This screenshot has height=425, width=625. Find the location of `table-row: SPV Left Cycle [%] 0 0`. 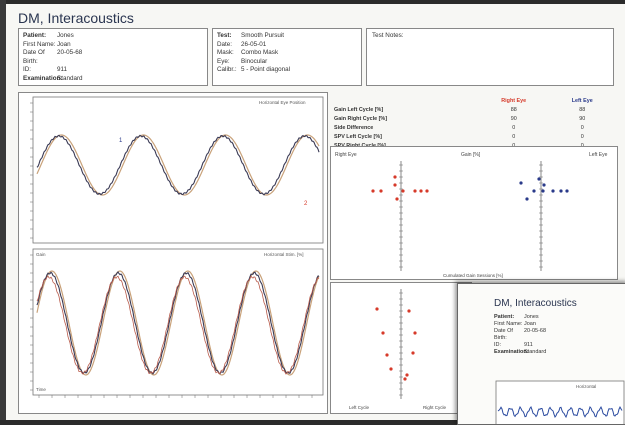

table-row: SPV Left Cycle [%] 0 0 is located at coordinates (473, 136).